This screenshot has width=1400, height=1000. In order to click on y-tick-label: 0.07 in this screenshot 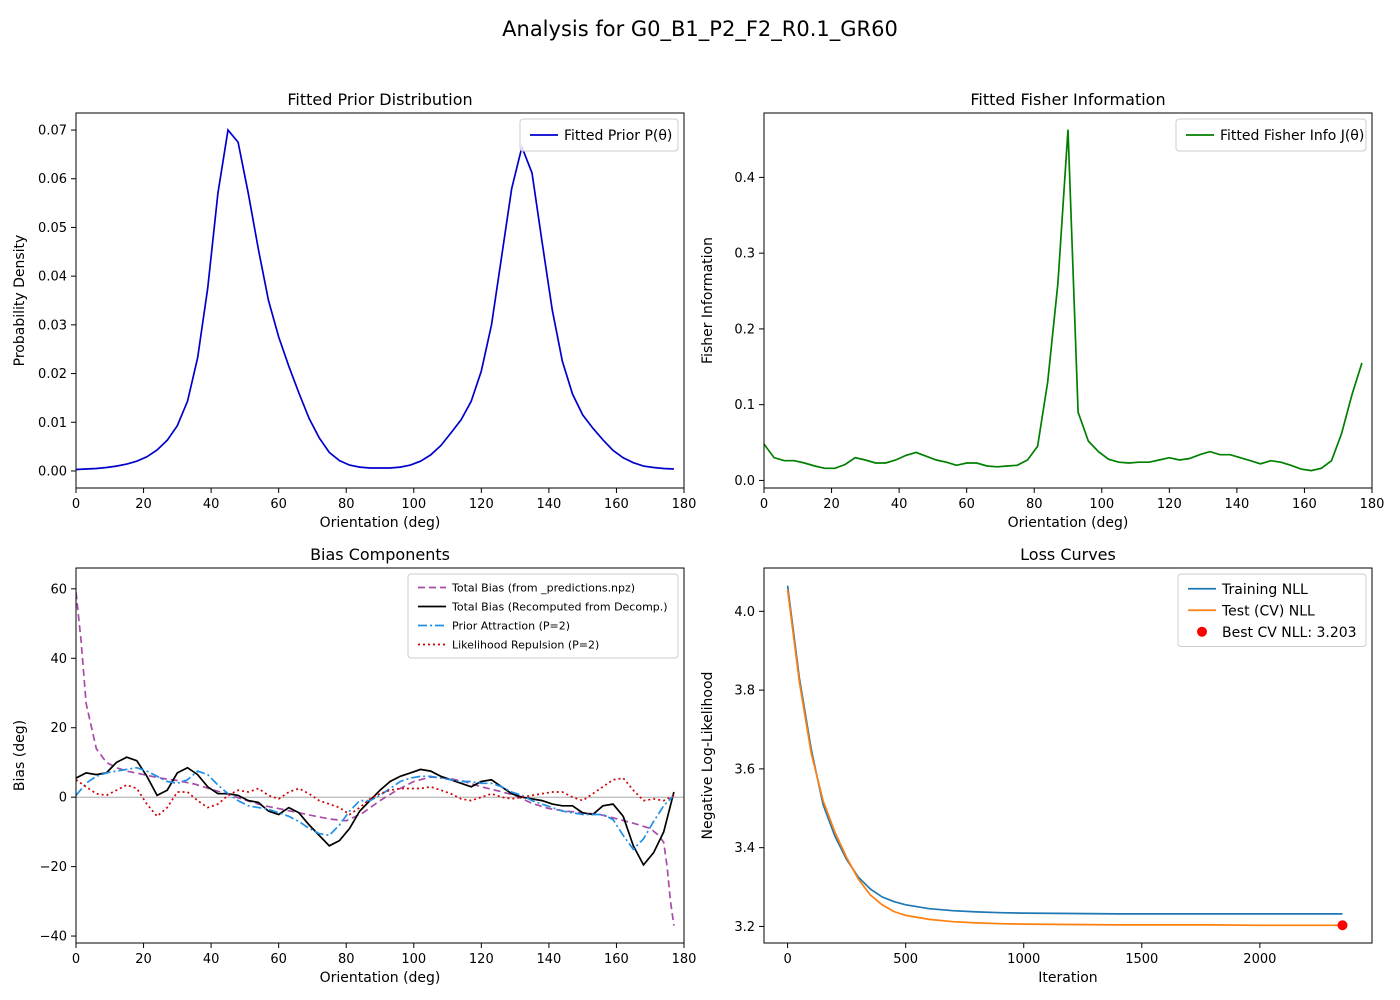, I will do `click(52, 131)`.